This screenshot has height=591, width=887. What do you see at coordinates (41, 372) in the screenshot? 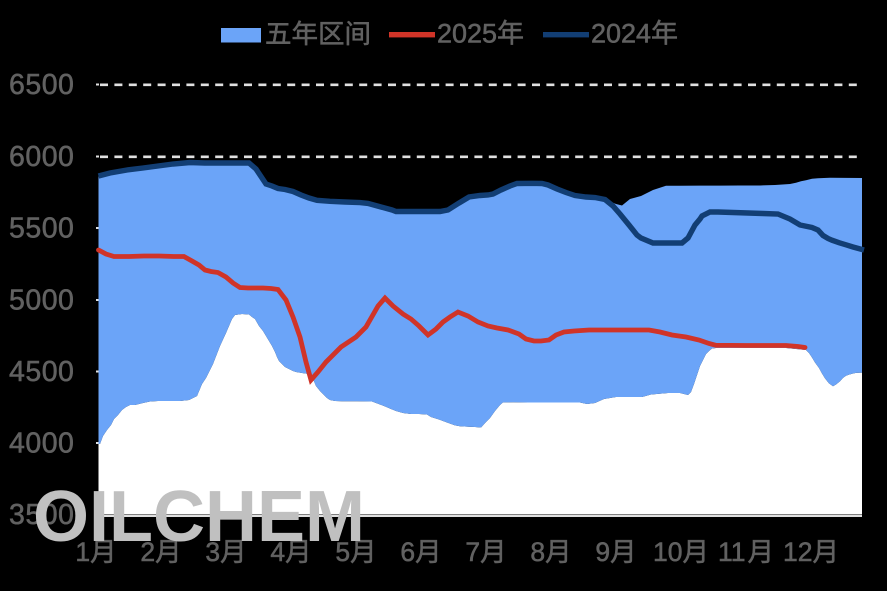
I see `svg-text: 4500` at bounding box center [41, 372].